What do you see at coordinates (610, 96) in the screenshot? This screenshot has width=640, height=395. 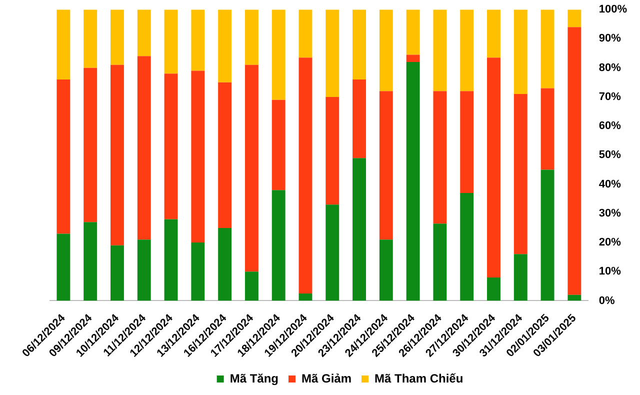 I see `y-tick-label: 70%` at bounding box center [610, 96].